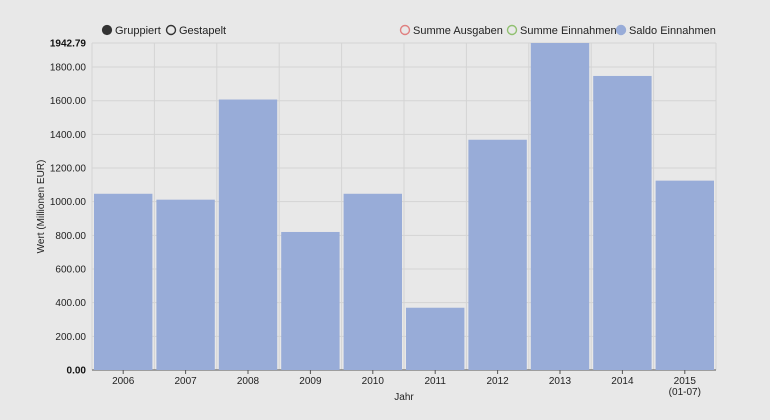 This screenshot has width=770, height=420. Describe the element at coordinates (435, 381) in the screenshot. I see `x-tick-label: 2011` at that location.